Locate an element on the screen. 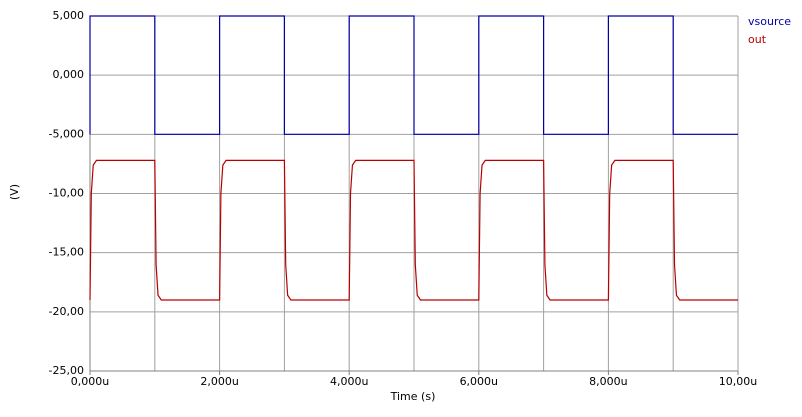  x-tick-label: 2,000u is located at coordinates (219, 381).